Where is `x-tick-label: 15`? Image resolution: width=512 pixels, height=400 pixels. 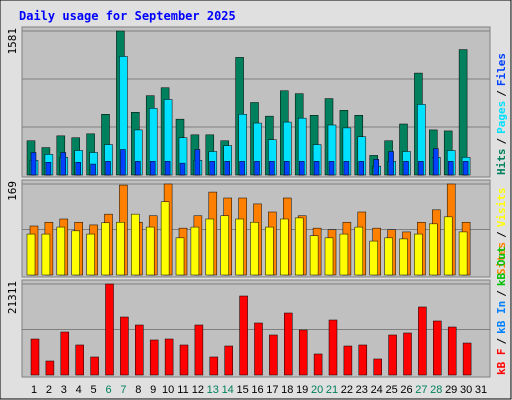 x-tick-label: 15 is located at coordinates (242, 390).